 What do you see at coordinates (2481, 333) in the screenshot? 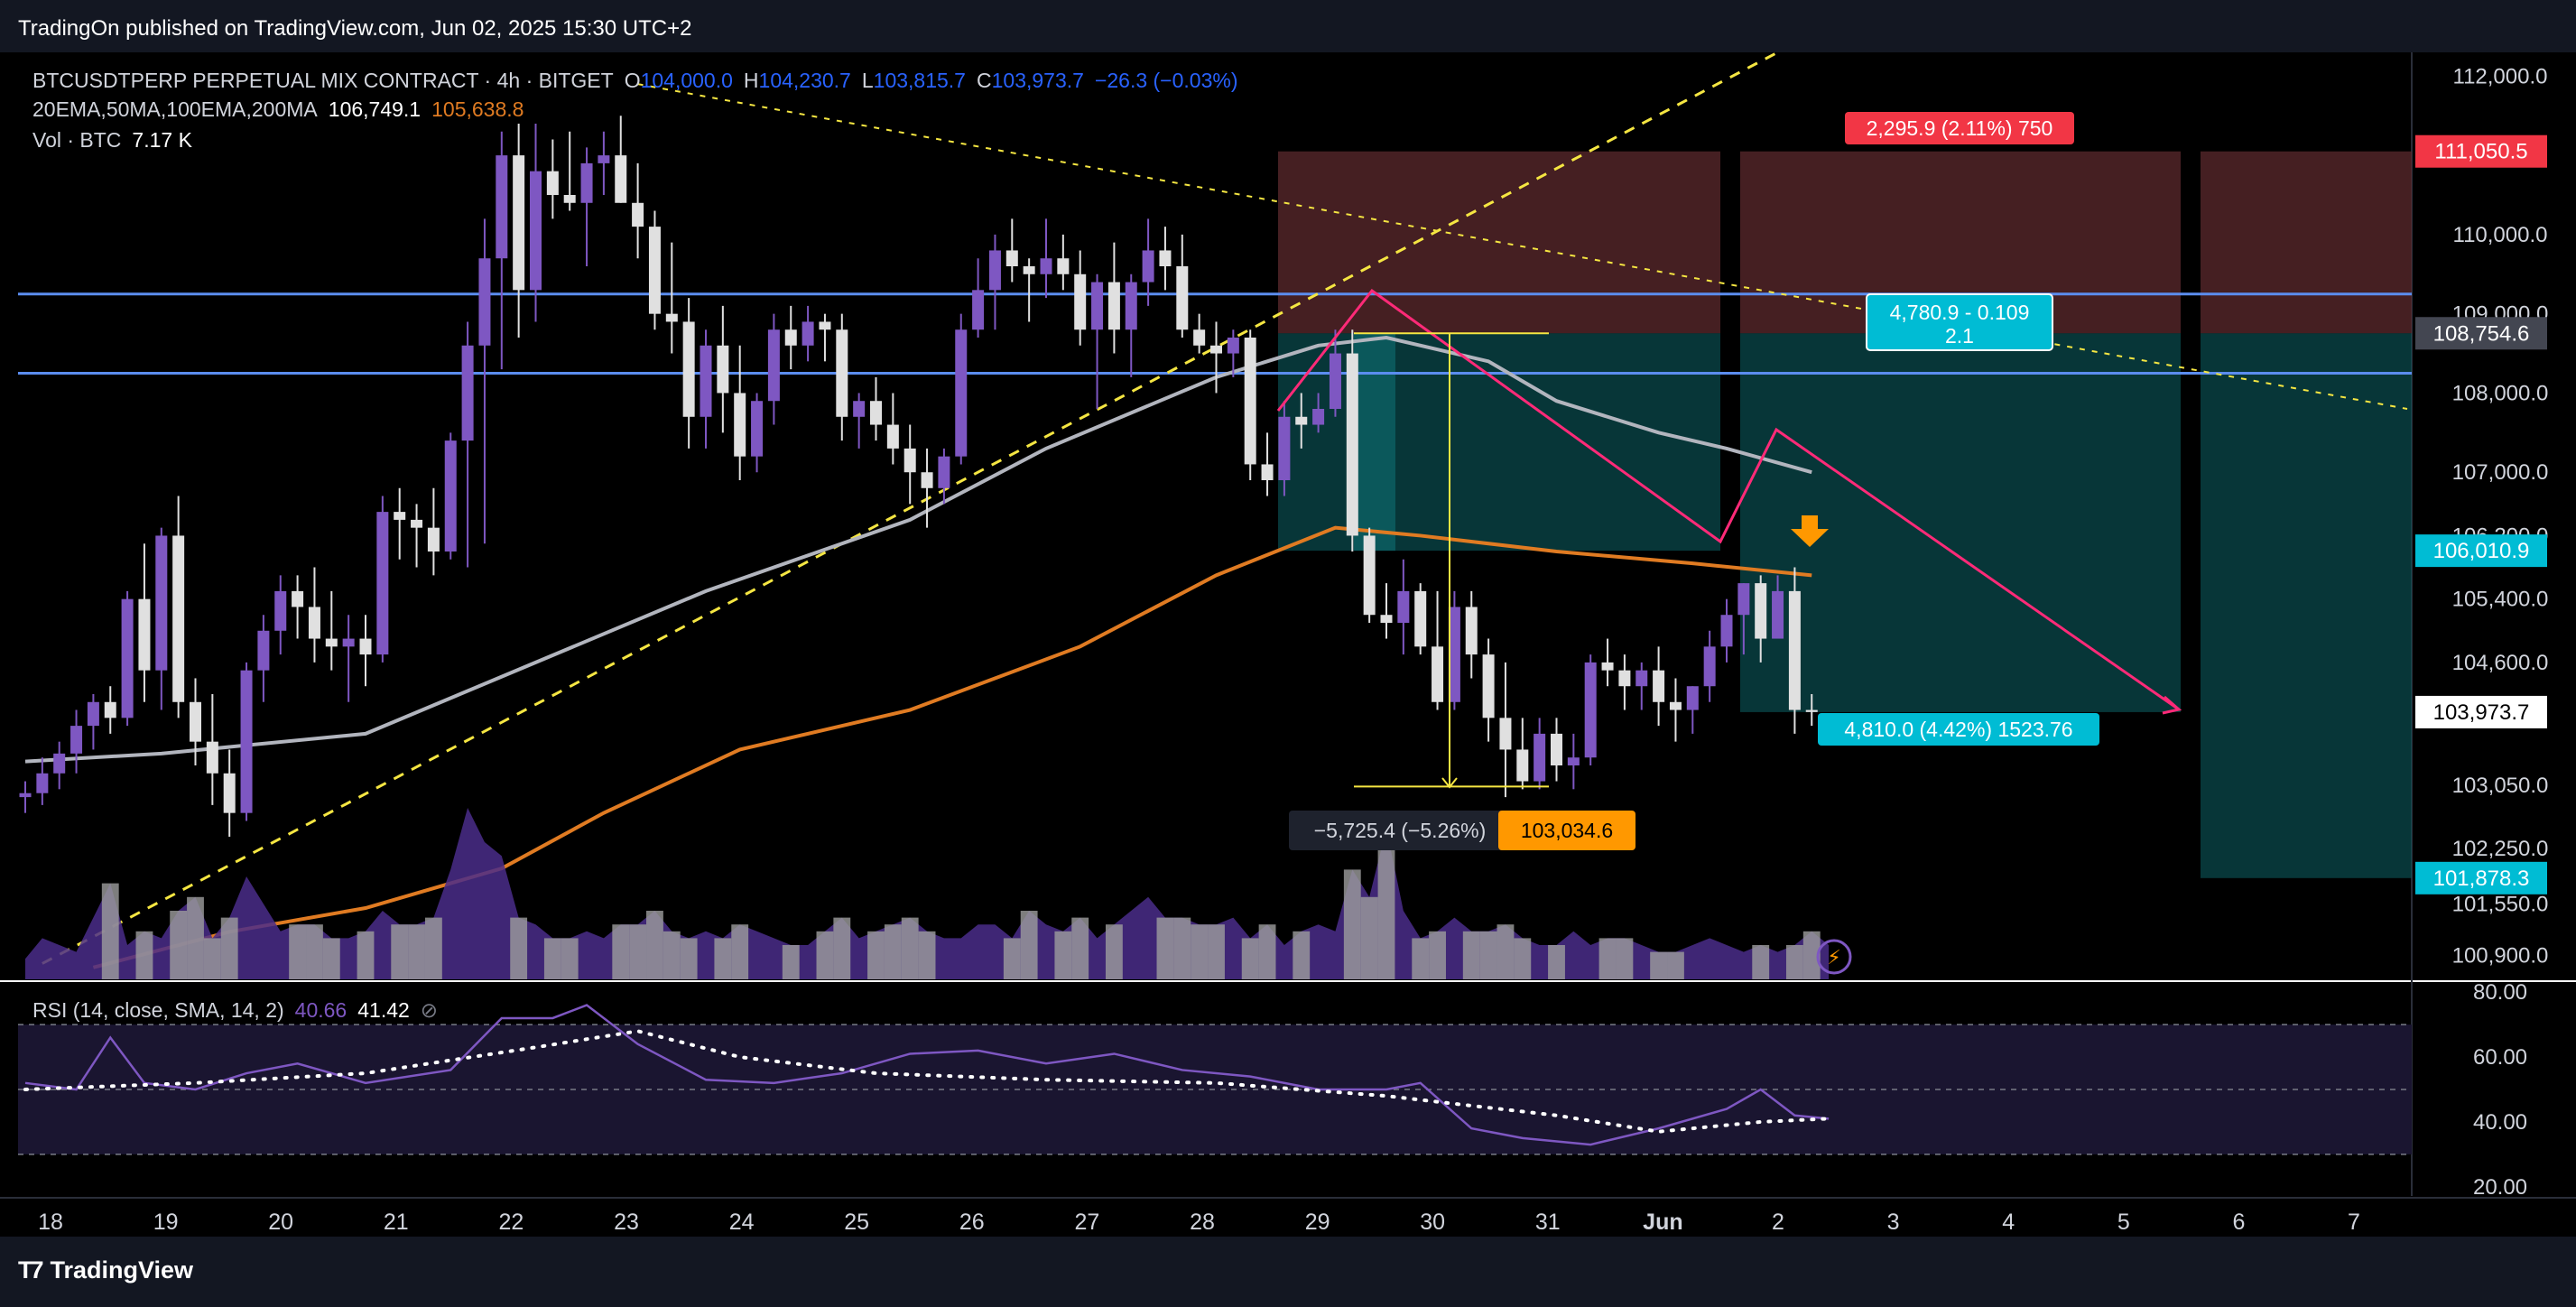
I see `badge-upper: 108,754.6` at bounding box center [2481, 333].